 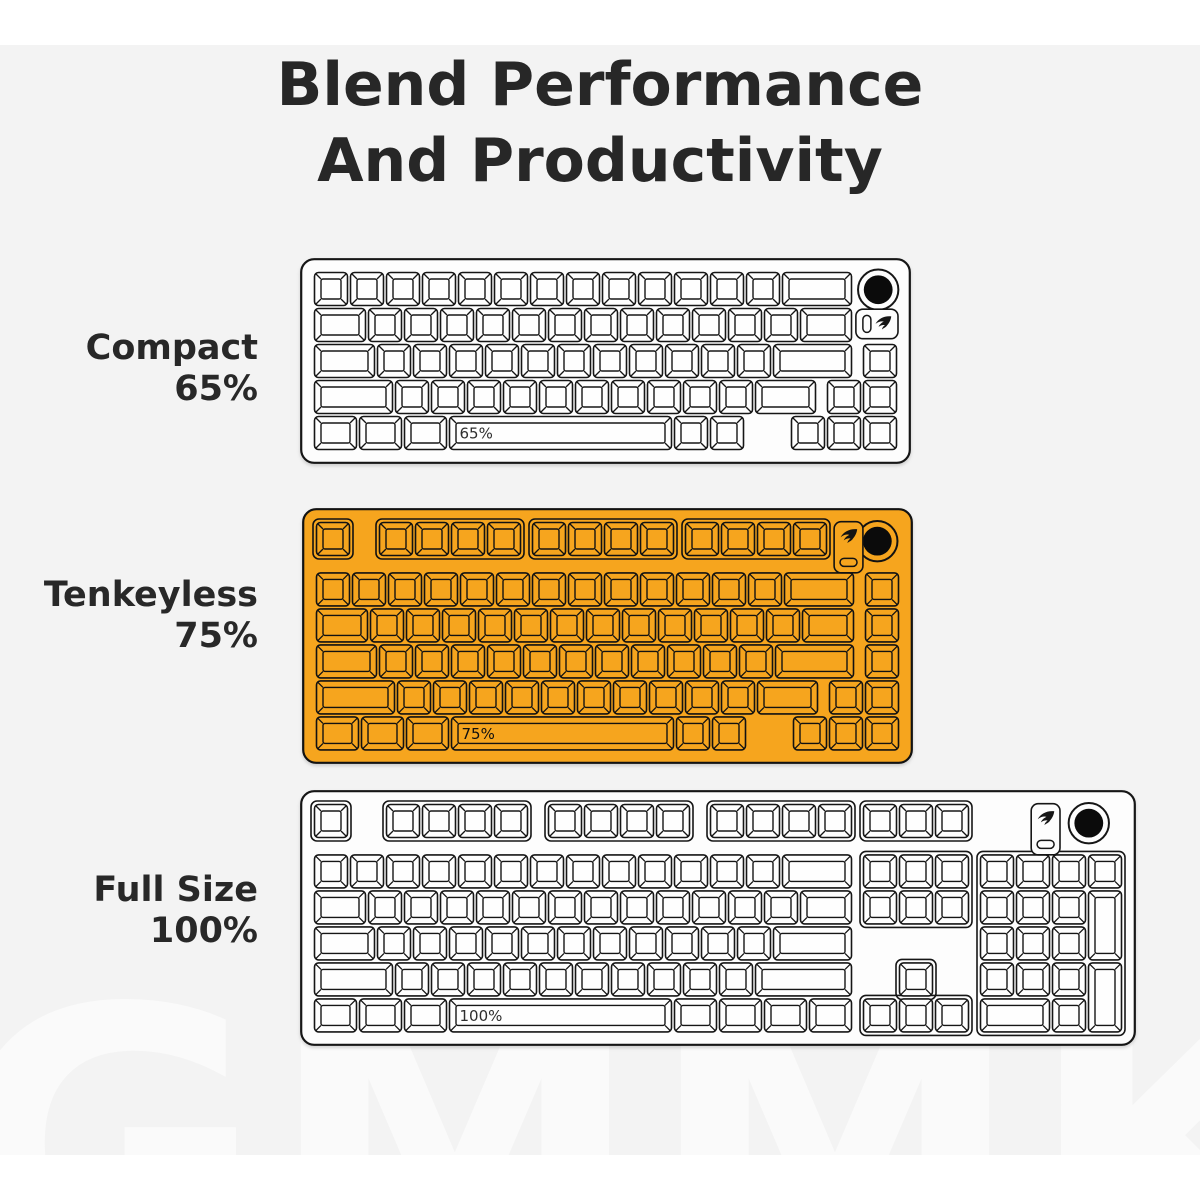 What do you see at coordinates (171, 348) in the screenshot?
I see `keyboard-name: Compact` at bounding box center [171, 348].